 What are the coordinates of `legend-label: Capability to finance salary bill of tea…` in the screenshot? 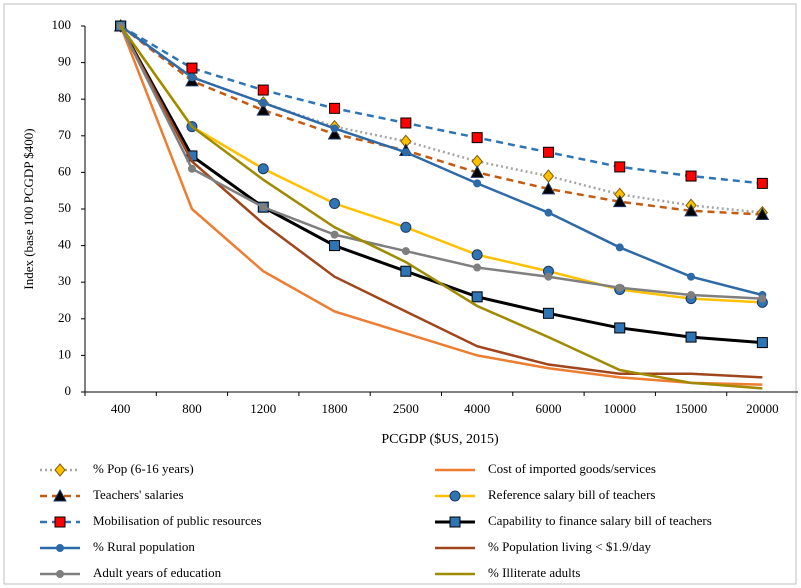 It's located at (600, 520).